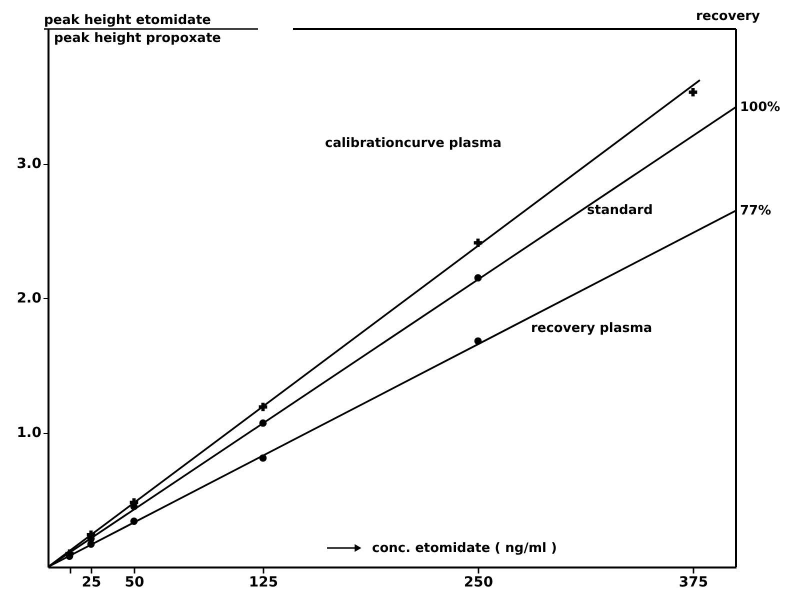 This screenshot has height=596, width=787. Describe the element at coordinates (134, 582) in the screenshot. I see `x-tick-label: 50` at that location.